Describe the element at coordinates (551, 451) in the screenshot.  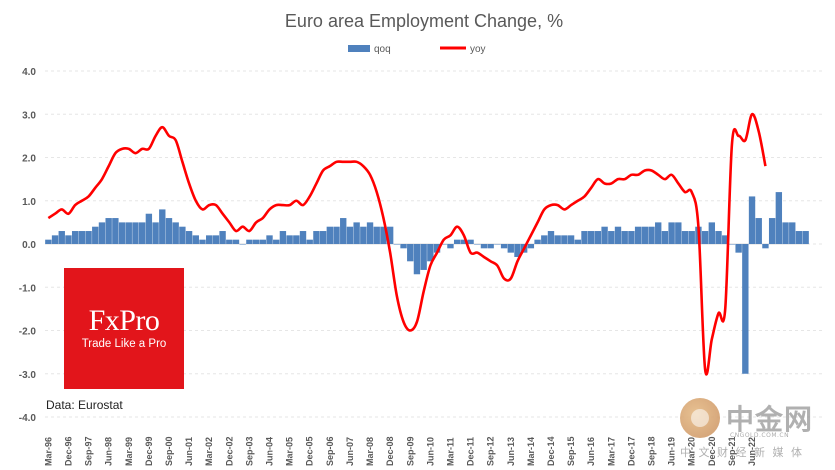
I see `x-tick-label: Dec-14` at that location.